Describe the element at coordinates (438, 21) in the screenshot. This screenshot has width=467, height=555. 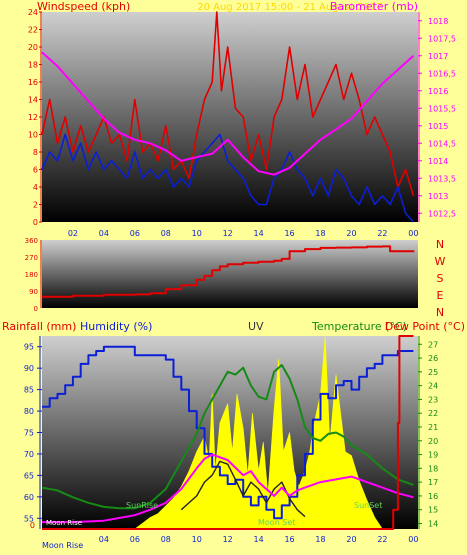
I see `barometer-tick: 1018` at that location.